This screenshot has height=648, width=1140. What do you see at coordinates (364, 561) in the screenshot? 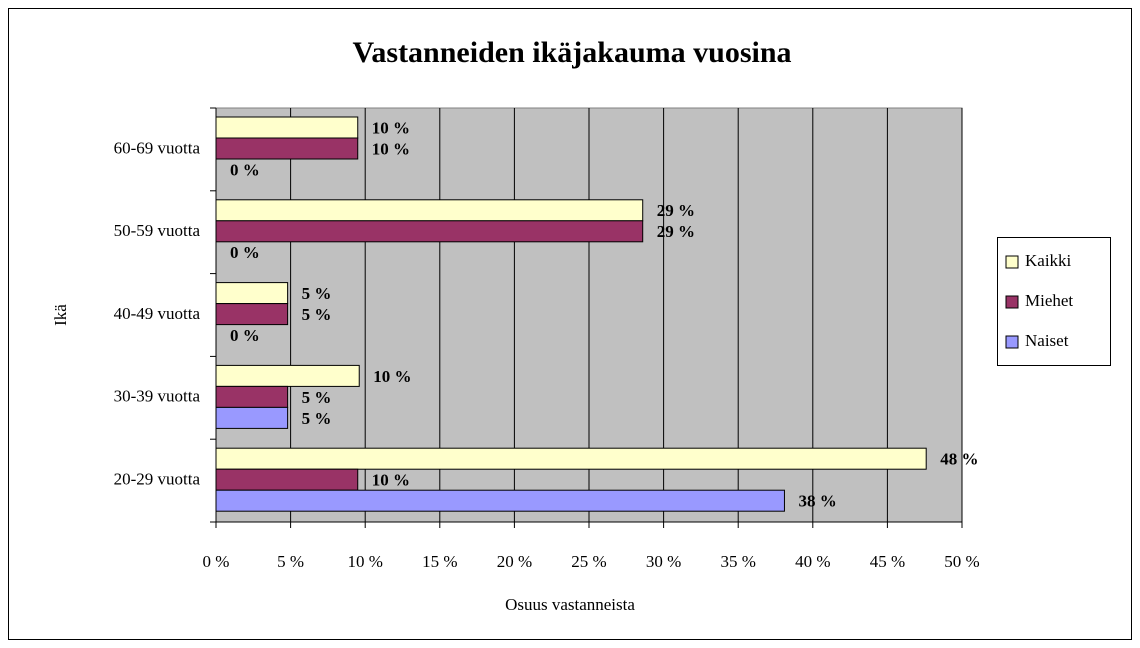
I see `x-tick-label: 10 %` at bounding box center [364, 561].